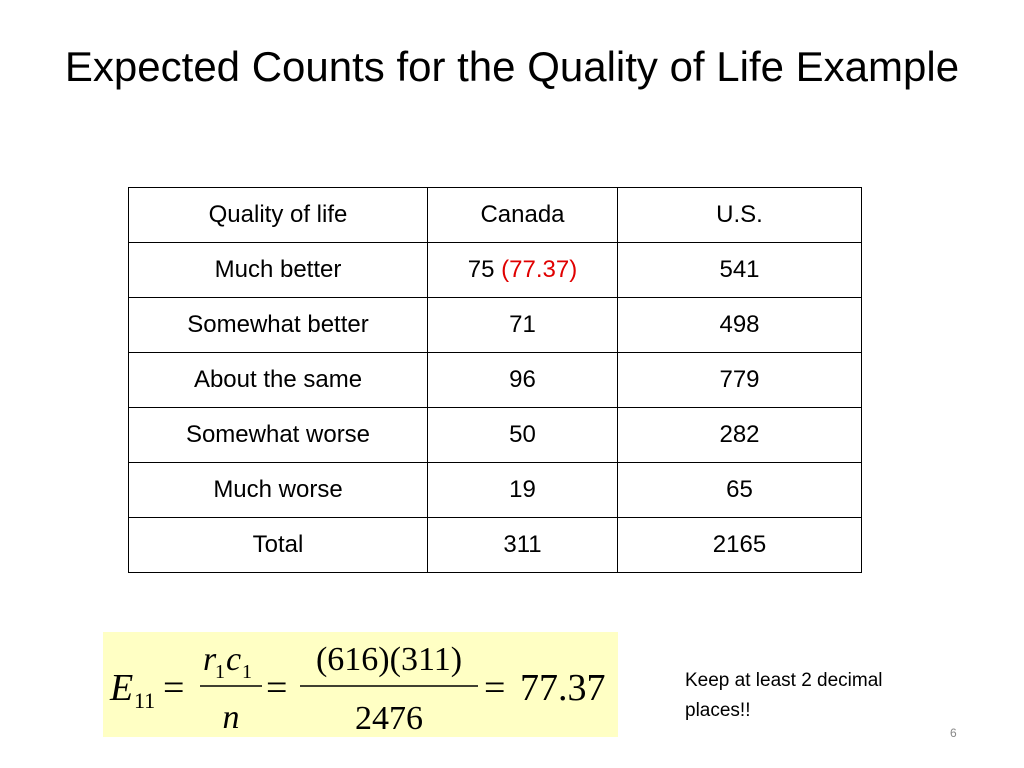  I want to click on expected-count: (77.37), so click(539, 269).